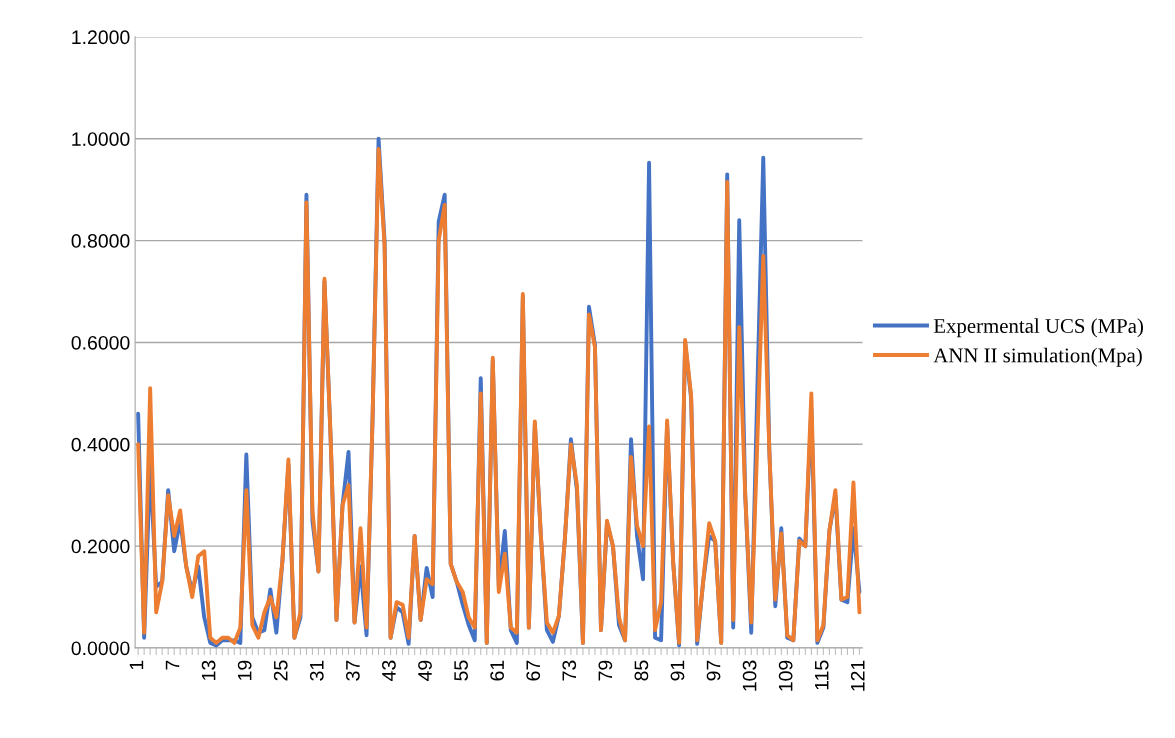 Image resolution: width=1175 pixels, height=738 pixels. Describe the element at coordinates (100, 546) in the screenshot. I see `y-tick-label: 0.2000` at that location.